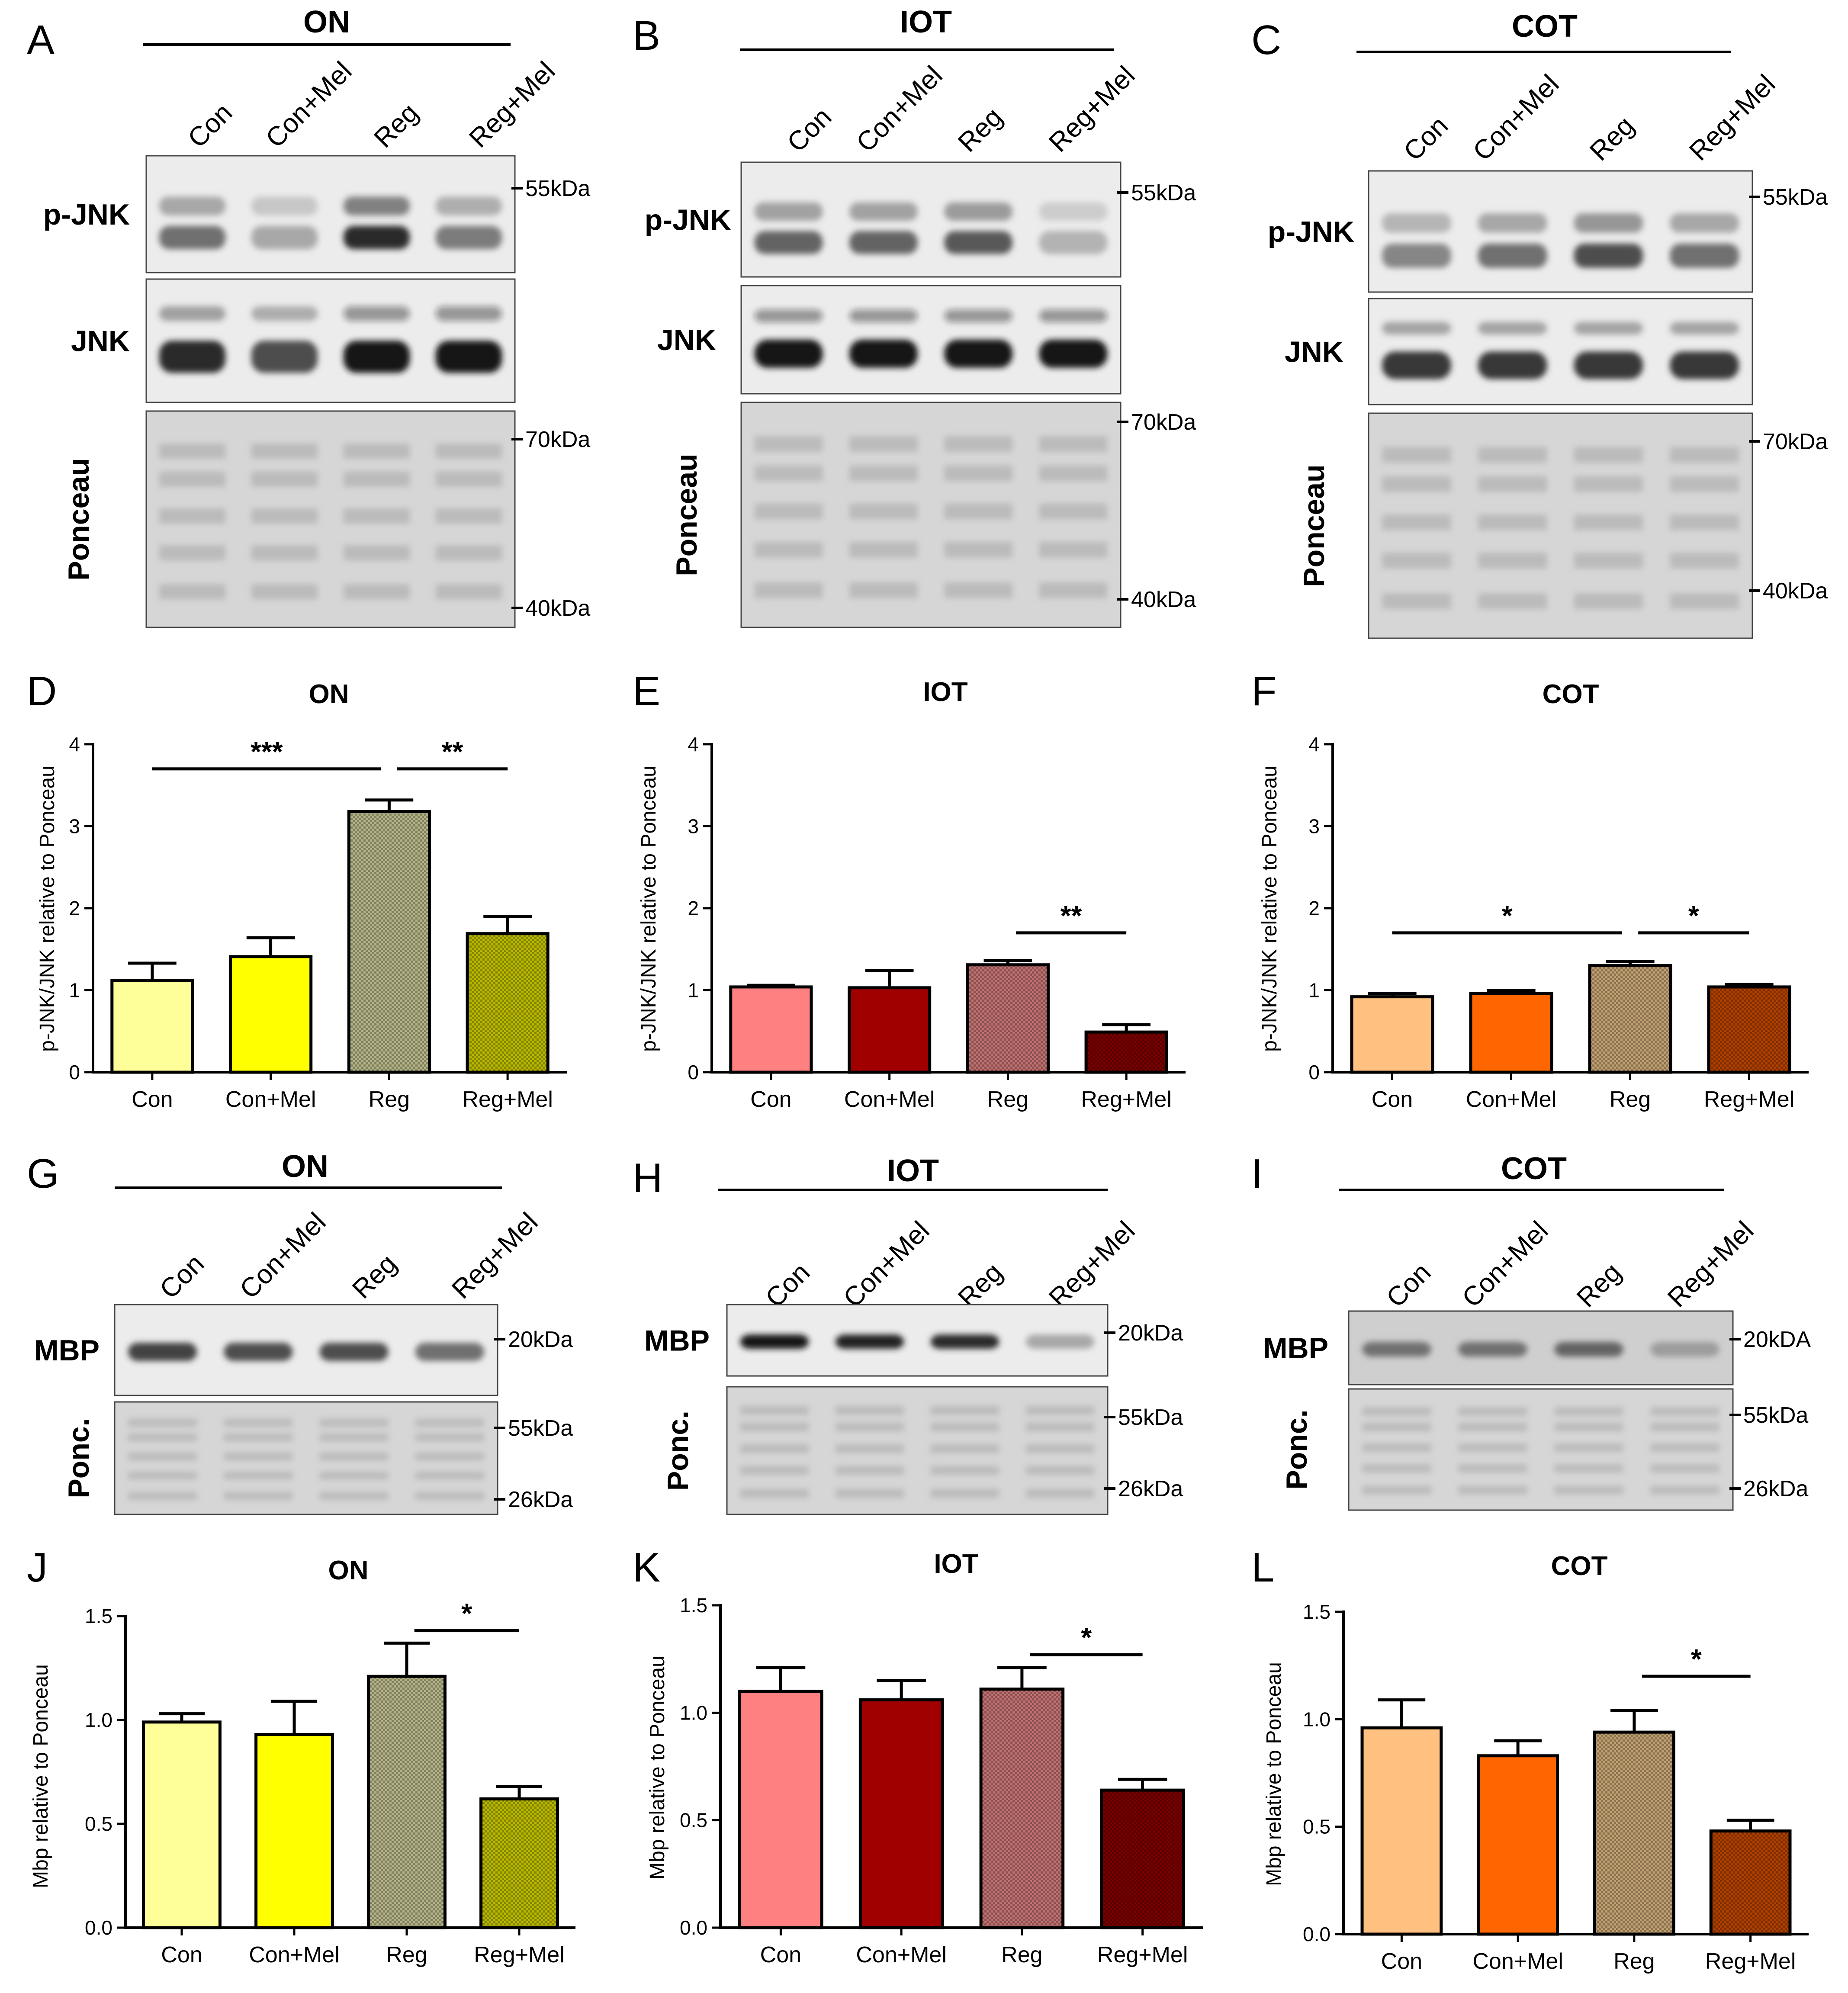 The width and height of the screenshot is (1848, 1993). Describe the element at coordinates (348, 1570) in the screenshot. I see `chart-title: ON` at that location.